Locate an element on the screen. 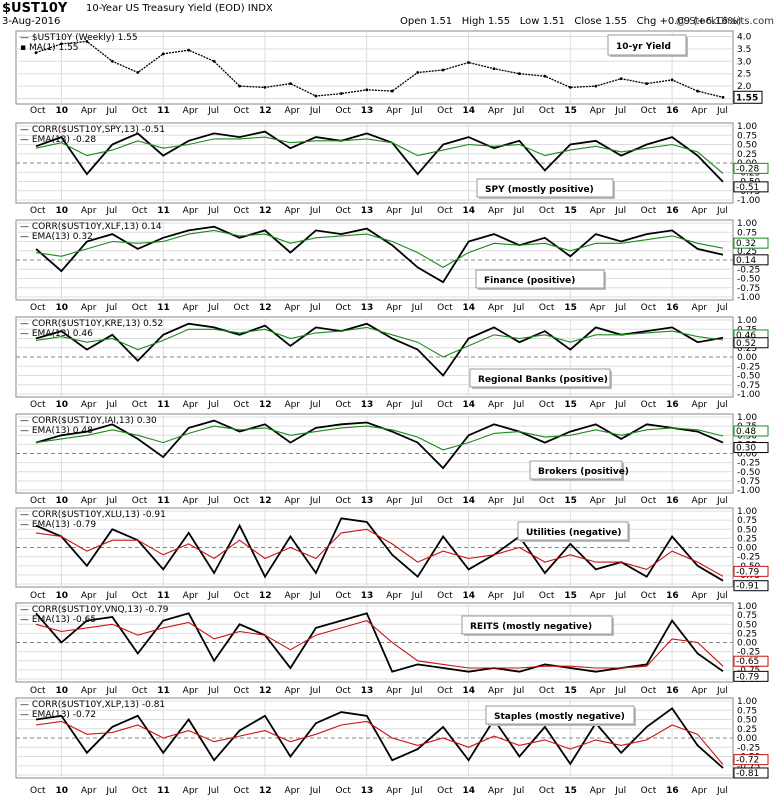 The height and width of the screenshot is (800, 780). low-label: Low is located at coordinates (529, 21).